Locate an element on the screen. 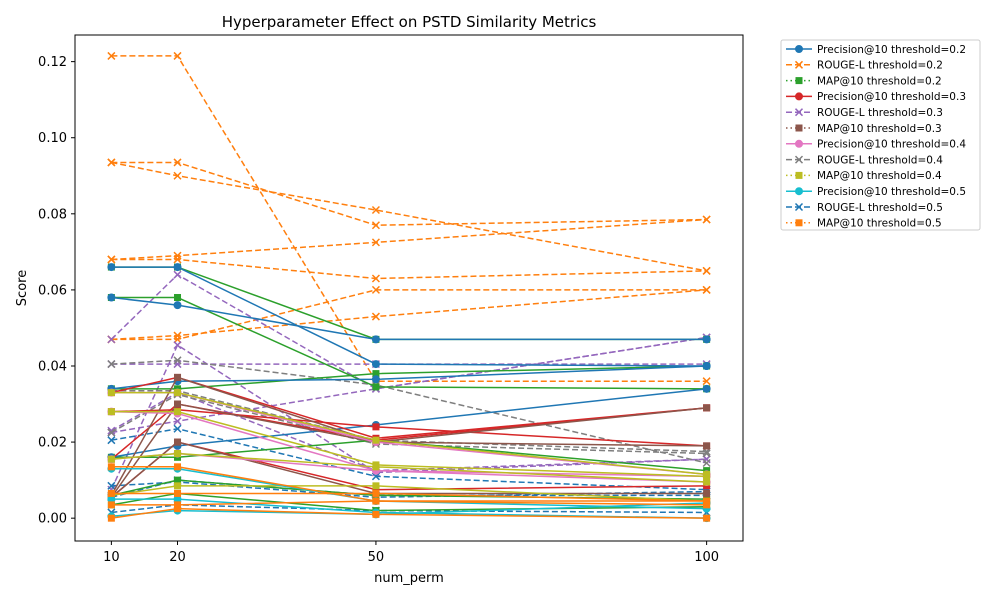  x-tick-label: 10 is located at coordinates (111, 557).